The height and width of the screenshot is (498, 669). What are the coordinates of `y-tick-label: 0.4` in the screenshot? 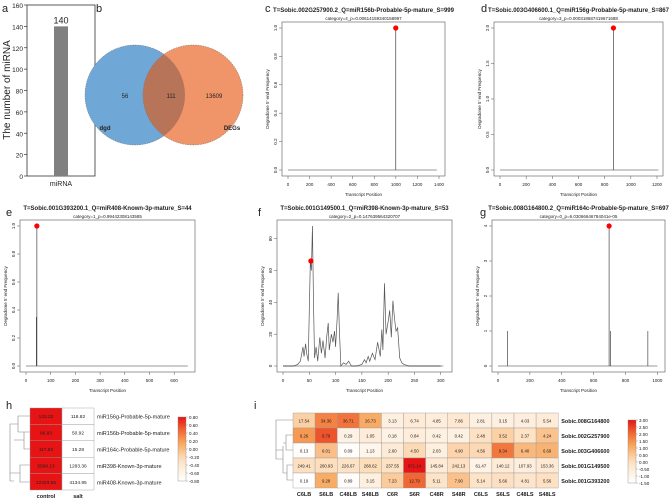 It's located at (275, 113).